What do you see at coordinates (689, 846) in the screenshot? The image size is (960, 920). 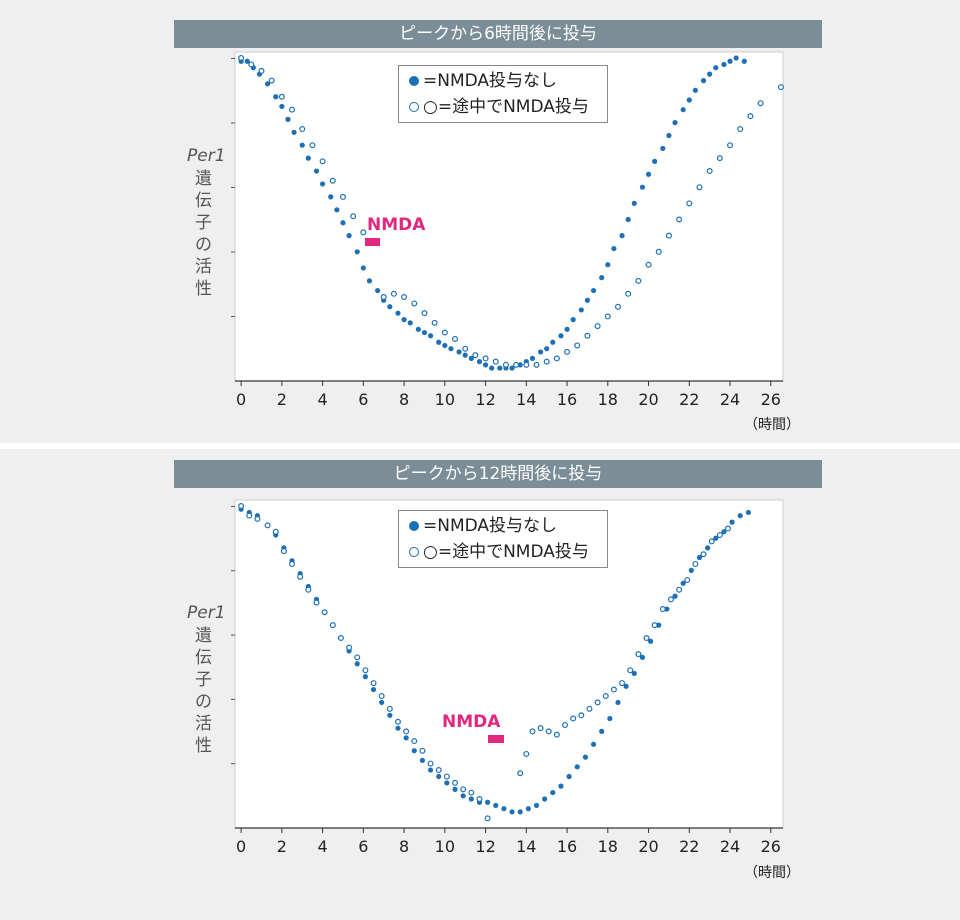 I see `x-tick-label: 22` at bounding box center [689, 846].